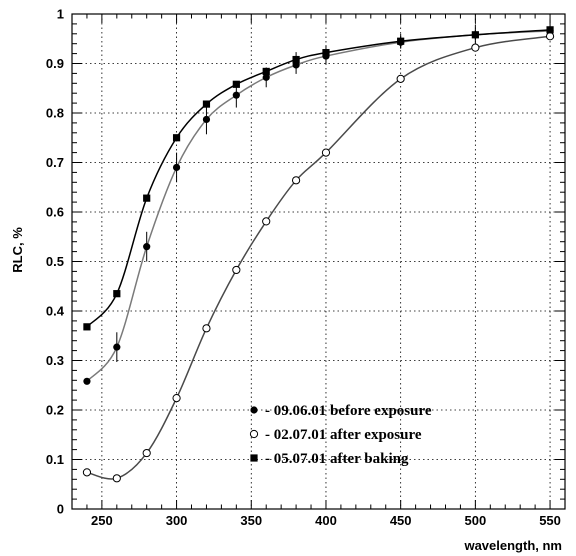 The height and width of the screenshot is (556, 576). I want to click on y-axis-label: RLC, %, so click(17, 250).